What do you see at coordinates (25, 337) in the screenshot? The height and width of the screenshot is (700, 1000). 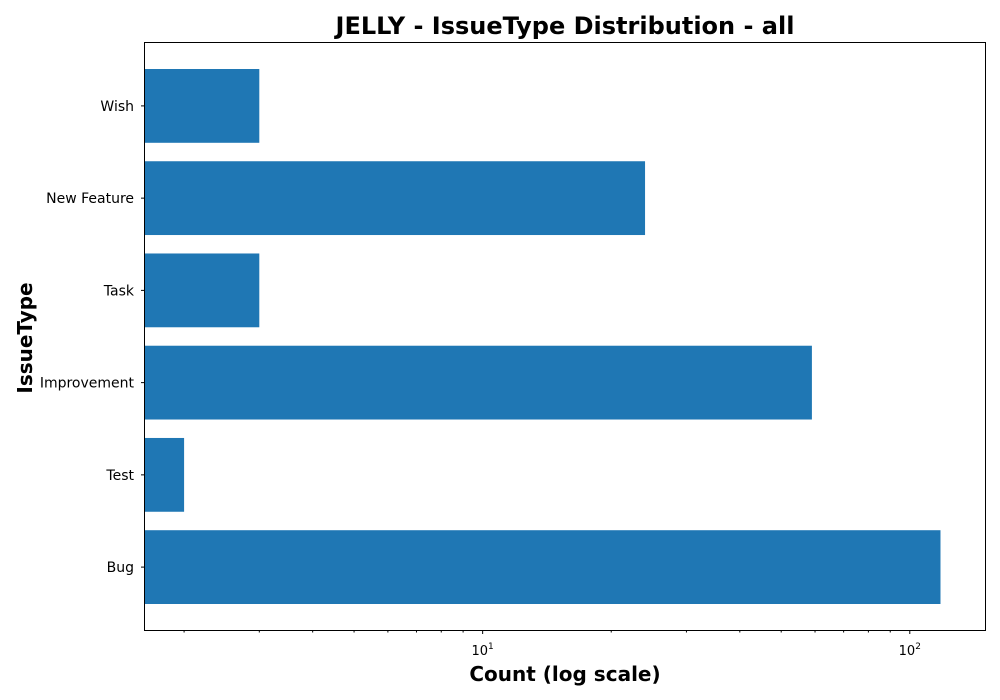 I see `y-axis-label: IssueType` at bounding box center [25, 337].